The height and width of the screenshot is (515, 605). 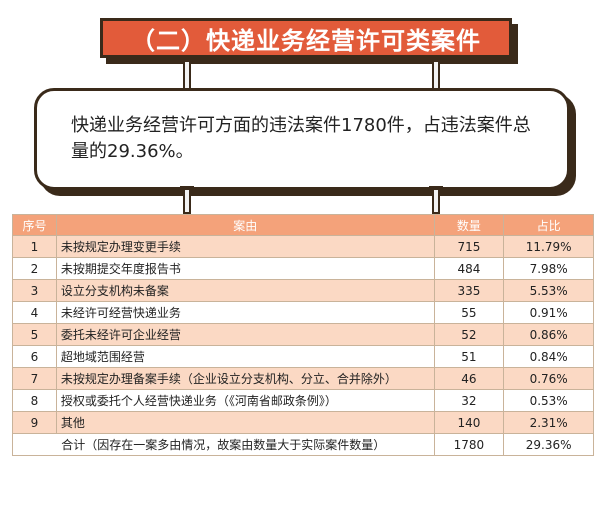 What do you see at coordinates (469, 312) in the screenshot?
I see `row-count: 55` at bounding box center [469, 312].